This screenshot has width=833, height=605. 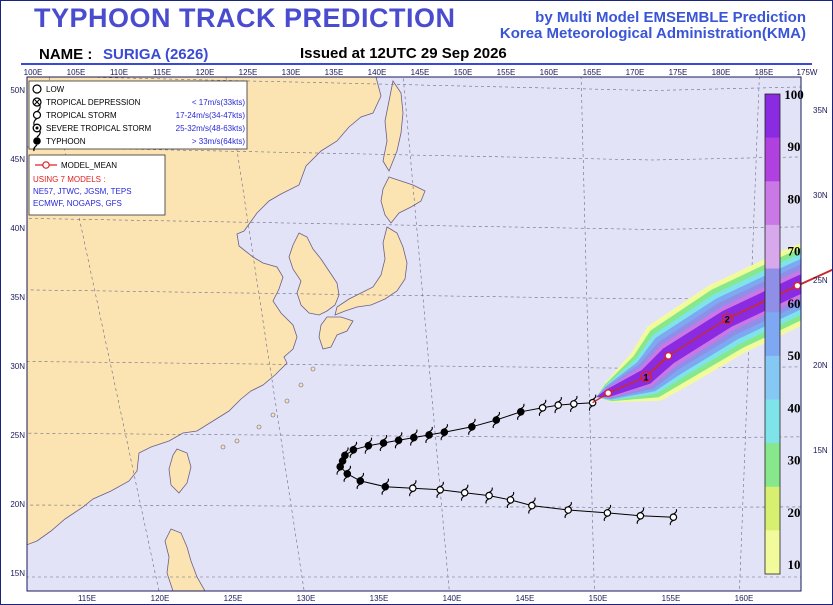 I want to click on top-lon-label: 110E, so click(x=119, y=72).